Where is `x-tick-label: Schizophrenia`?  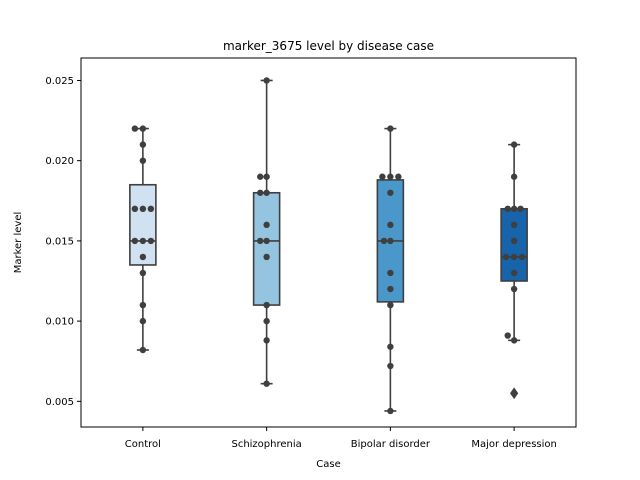 x-tick-label: Schizophrenia is located at coordinates (266, 444).